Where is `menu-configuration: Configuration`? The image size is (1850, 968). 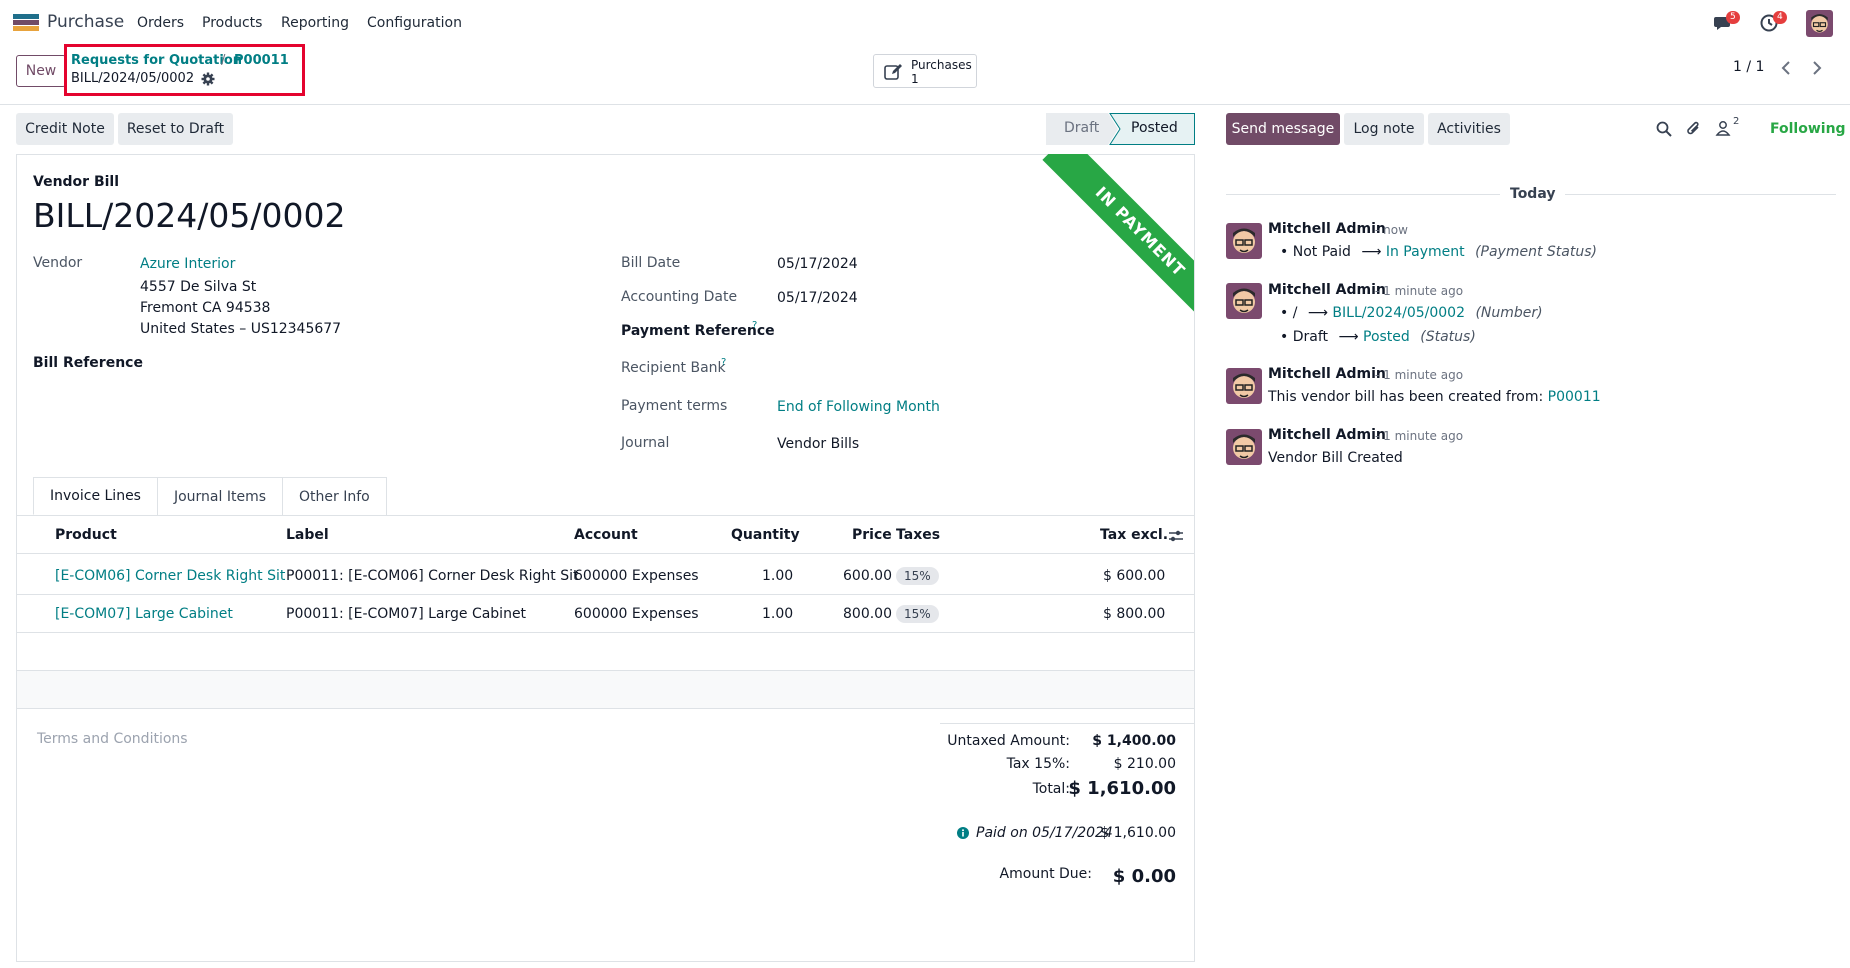 menu-configuration: Configuration is located at coordinates (414, 23).